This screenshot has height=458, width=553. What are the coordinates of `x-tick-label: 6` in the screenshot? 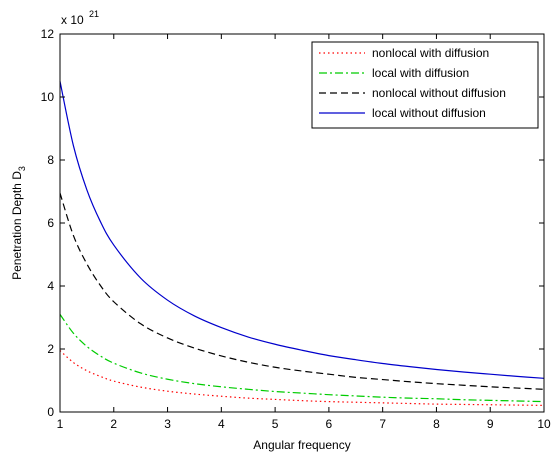 It's located at (329, 424).